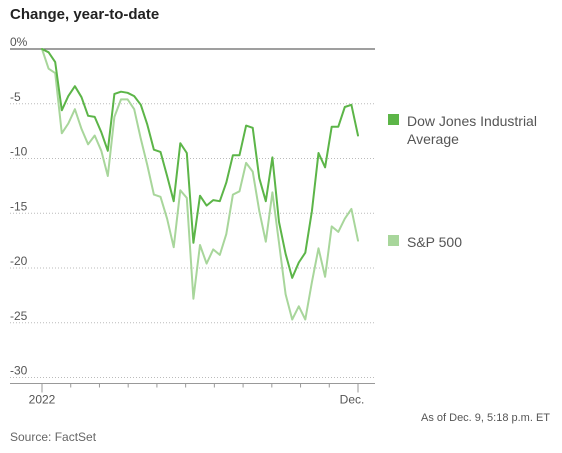 This screenshot has width=562, height=453. What do you see at coordinates (15, 97) in the screenshot?
I see `y-tick-label: -5` at bounding box center [15, 97].